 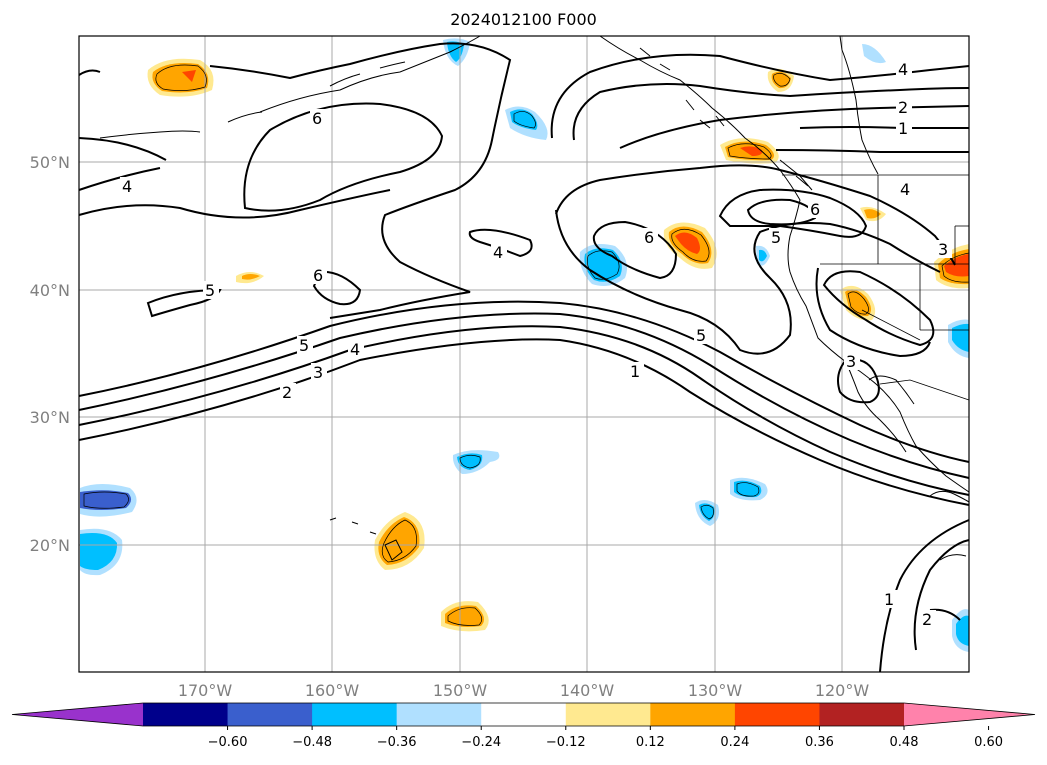 What do you see at coordinates (50, 354) in the screenshot?
I see `lat-tick-labels: 50°N 40°N 30°N 20°N` at bounding box center [50, 354].